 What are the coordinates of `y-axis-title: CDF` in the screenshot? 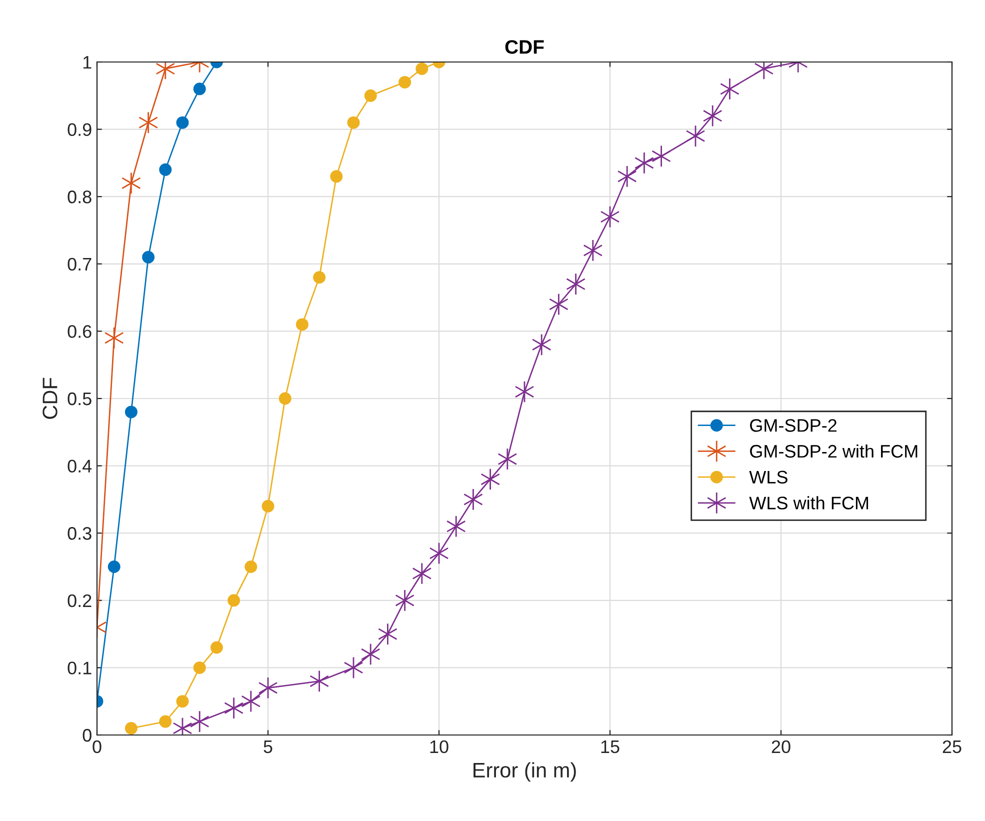 It's located at (50, 398).